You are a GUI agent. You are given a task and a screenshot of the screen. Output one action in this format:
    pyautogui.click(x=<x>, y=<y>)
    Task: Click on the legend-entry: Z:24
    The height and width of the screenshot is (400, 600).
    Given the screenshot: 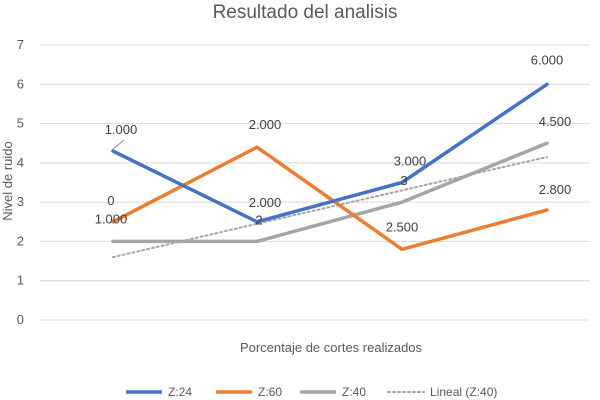 What is the action you would take?
    pyautogui.click(x=180, y=392)
    